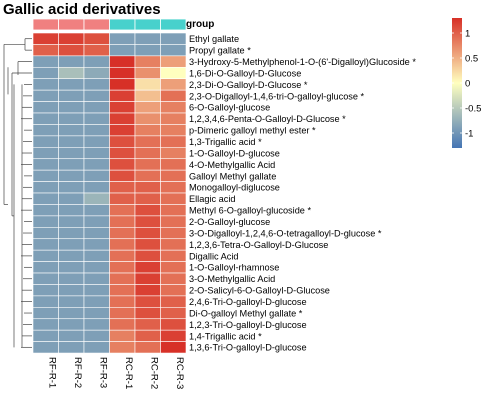 This screenshot has width=484, height=413. I want to click on row-label: 1-O-Galloyl-D-glucose, so click(234, 153).